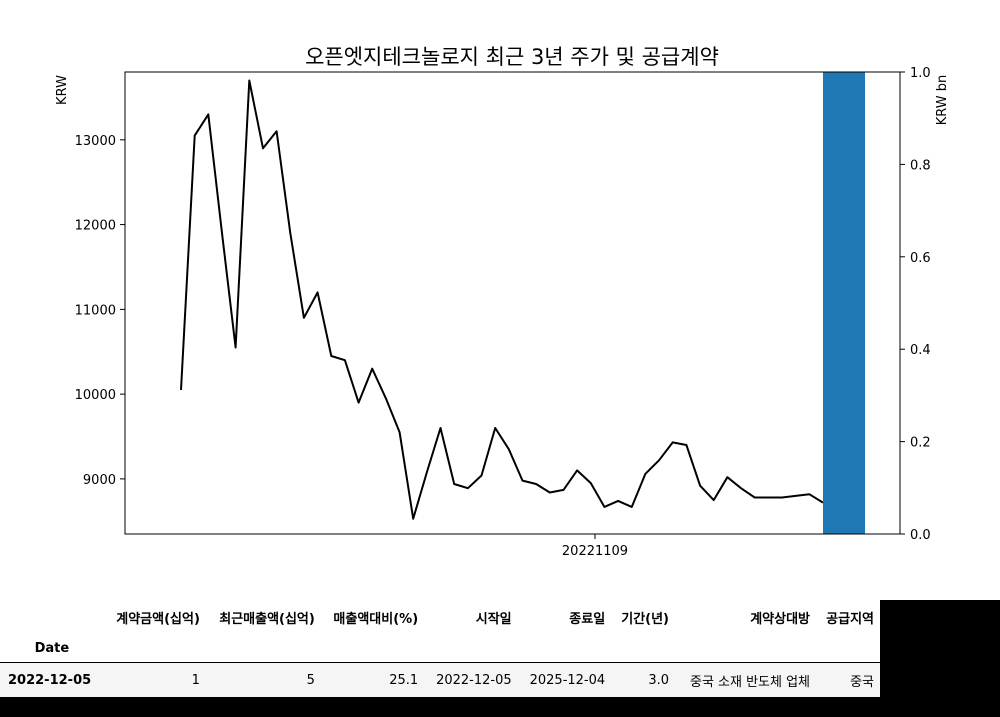 The image size is (1000, 717). Describe the element at coordinates (99, 480) in the screenshot. I see `y-tick-label: 9000` at that location.